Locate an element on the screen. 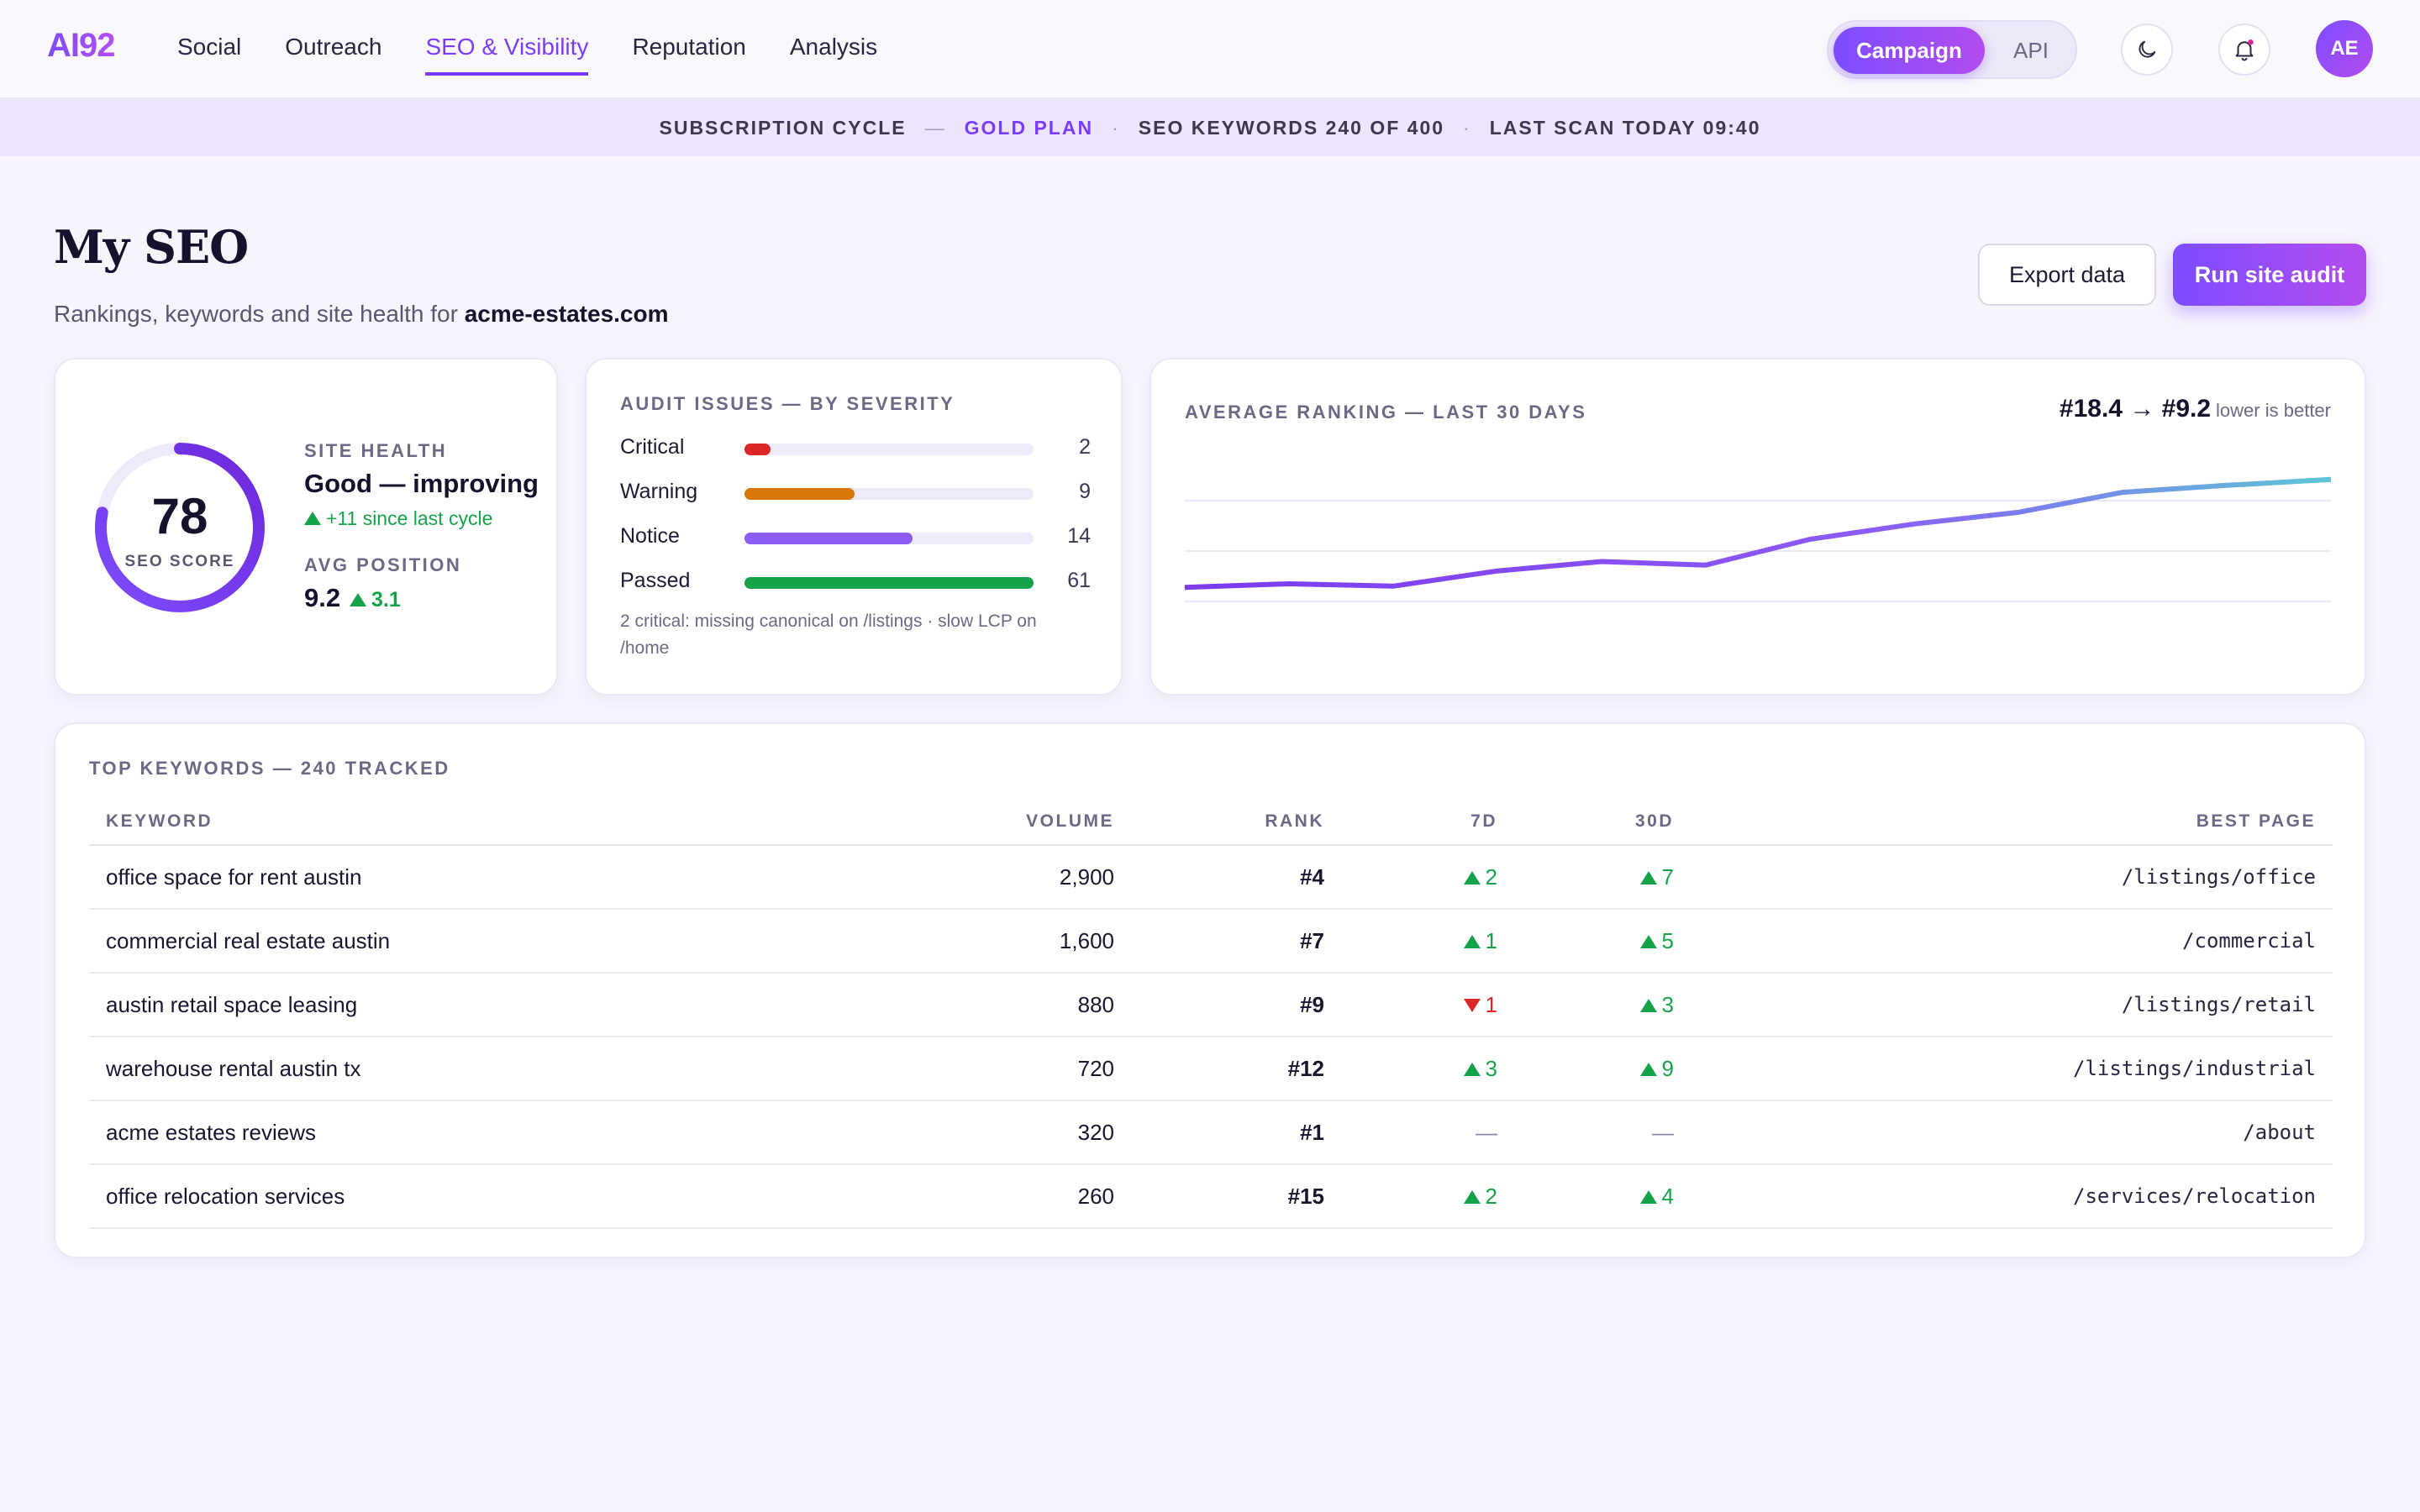 The height and width of the screenshot is (1512, 2420). theme-toggle-button is located at coordinates (2147, 50).